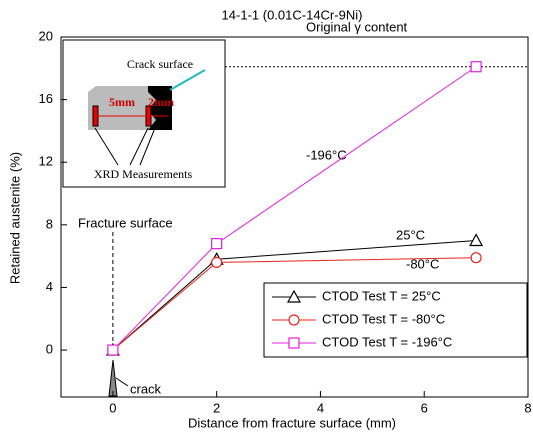  I want to click on annotation: -80°C, so click(422, 263).